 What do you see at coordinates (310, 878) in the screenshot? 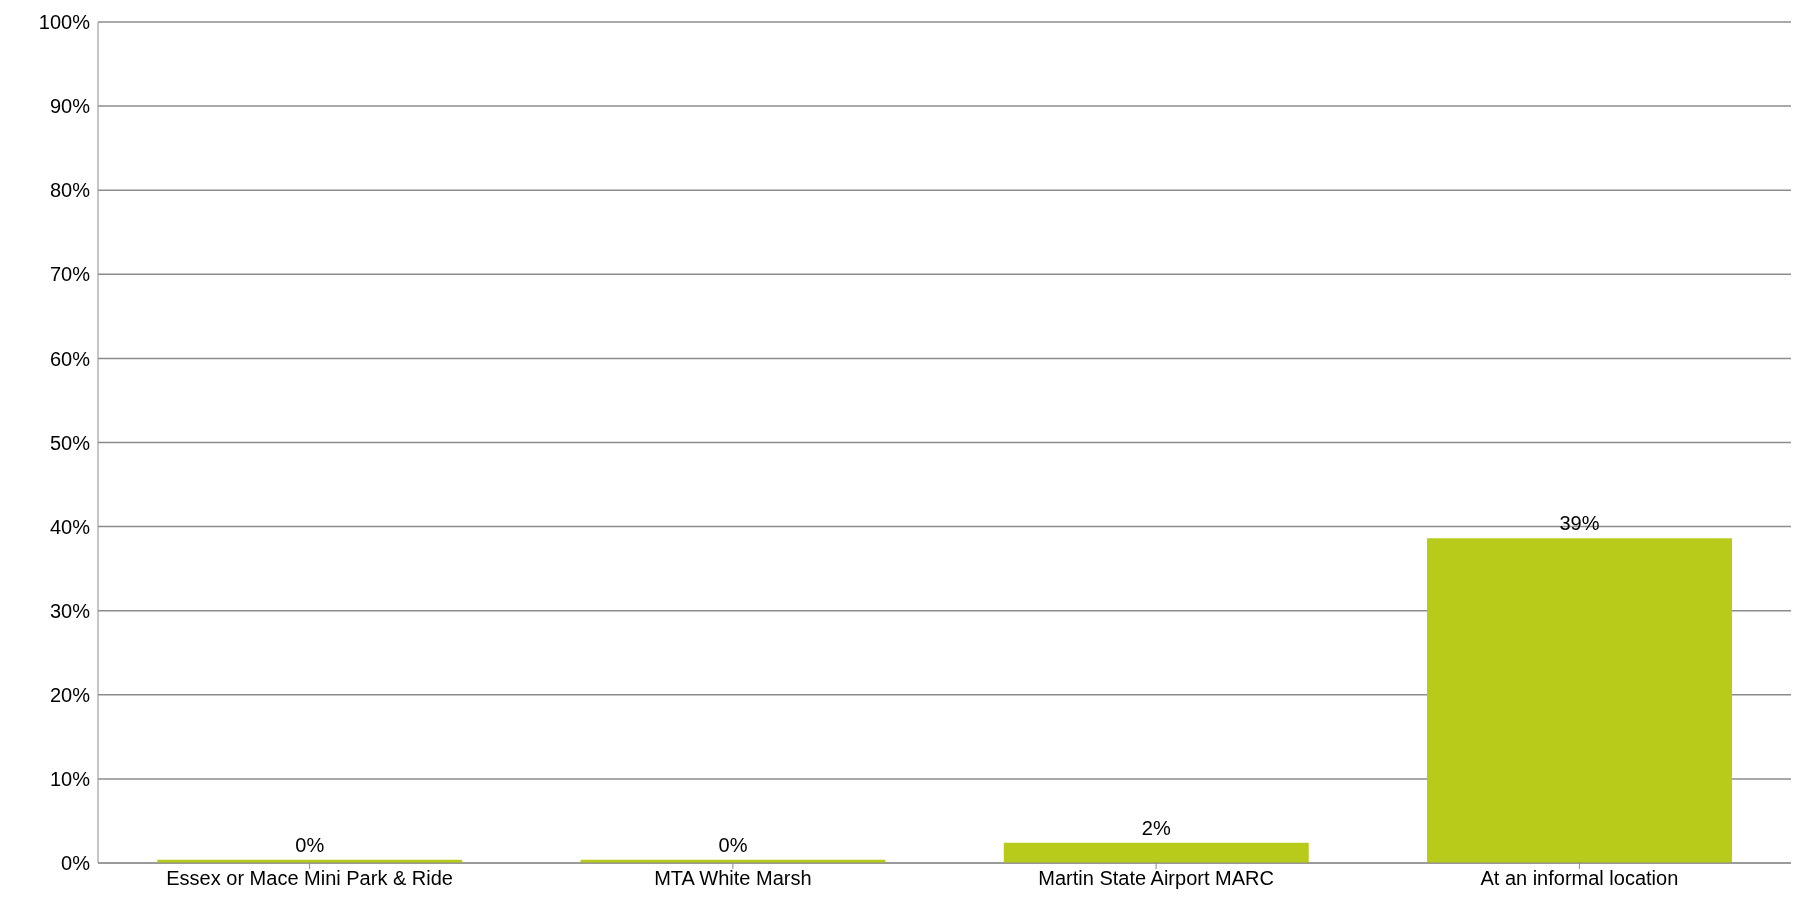
I see `x-tick-label: Essex or Mace Mini Park & Ride` at bounding box center [310, 878].